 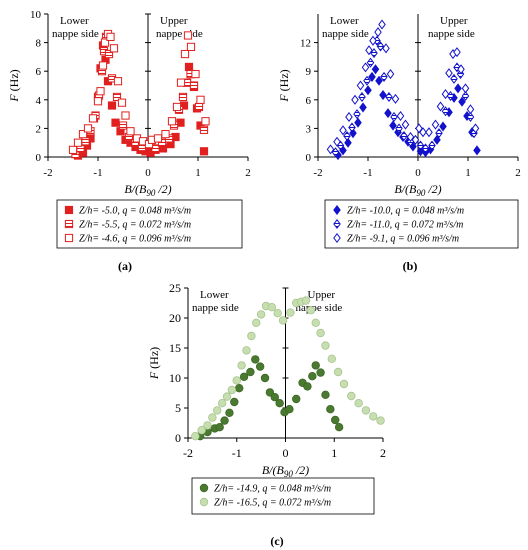 I want to click on y-tick-label: 6, so click(x=39, y=72).